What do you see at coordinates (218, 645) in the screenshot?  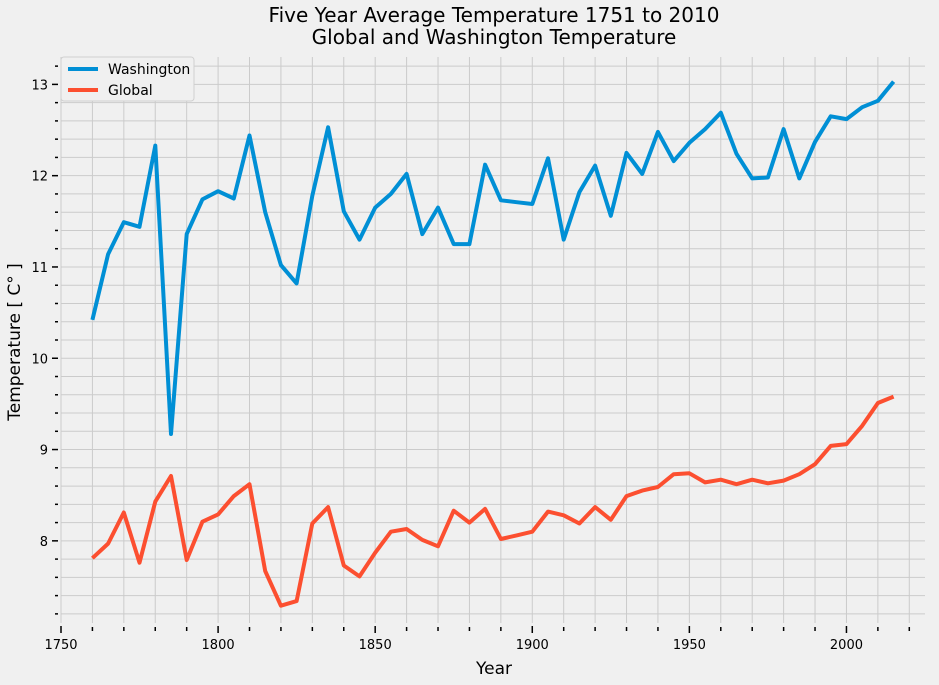 I see `x-tick-label: 1800` at bounding box center [218, 645].